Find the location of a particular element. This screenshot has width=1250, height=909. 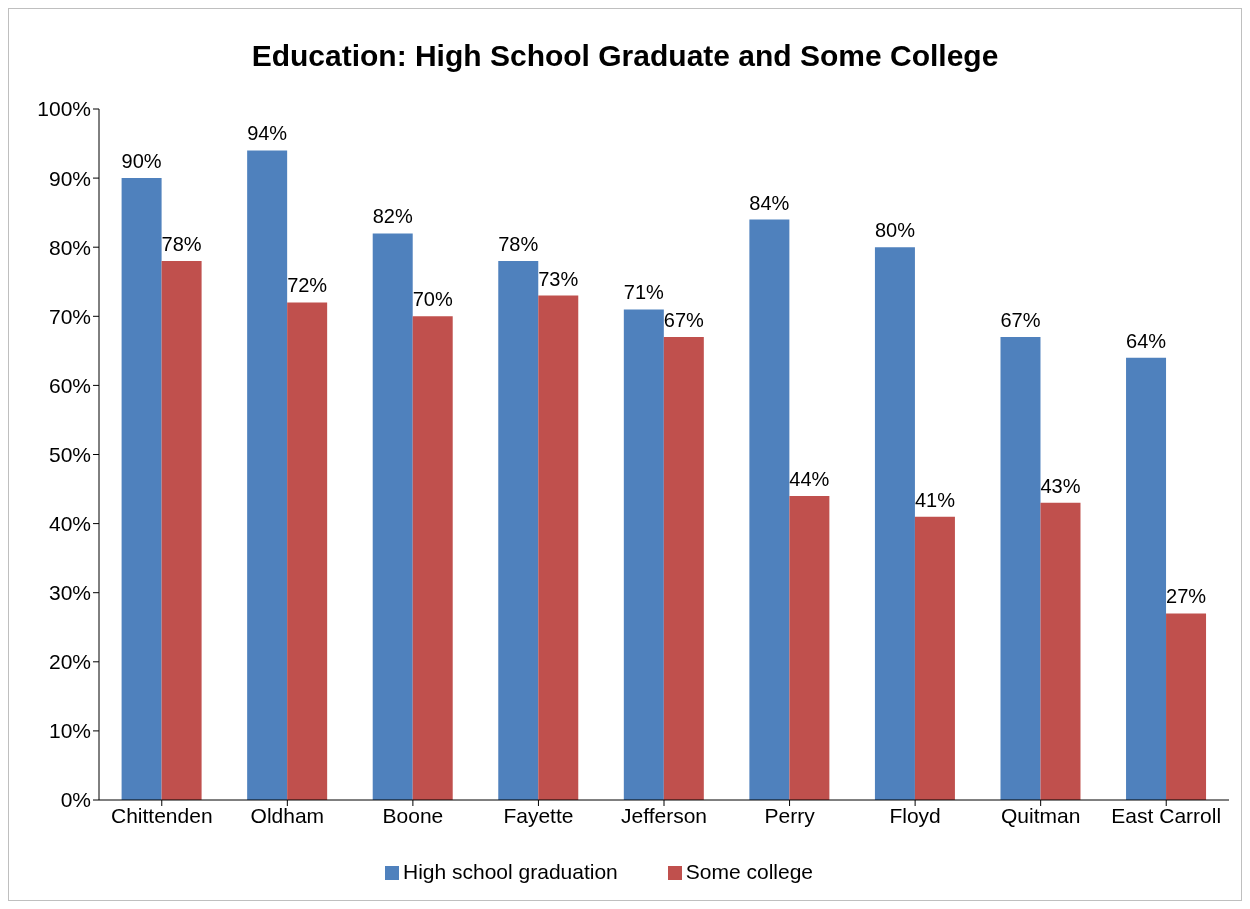

data-label: 70% is located at coordinates (432, 299).